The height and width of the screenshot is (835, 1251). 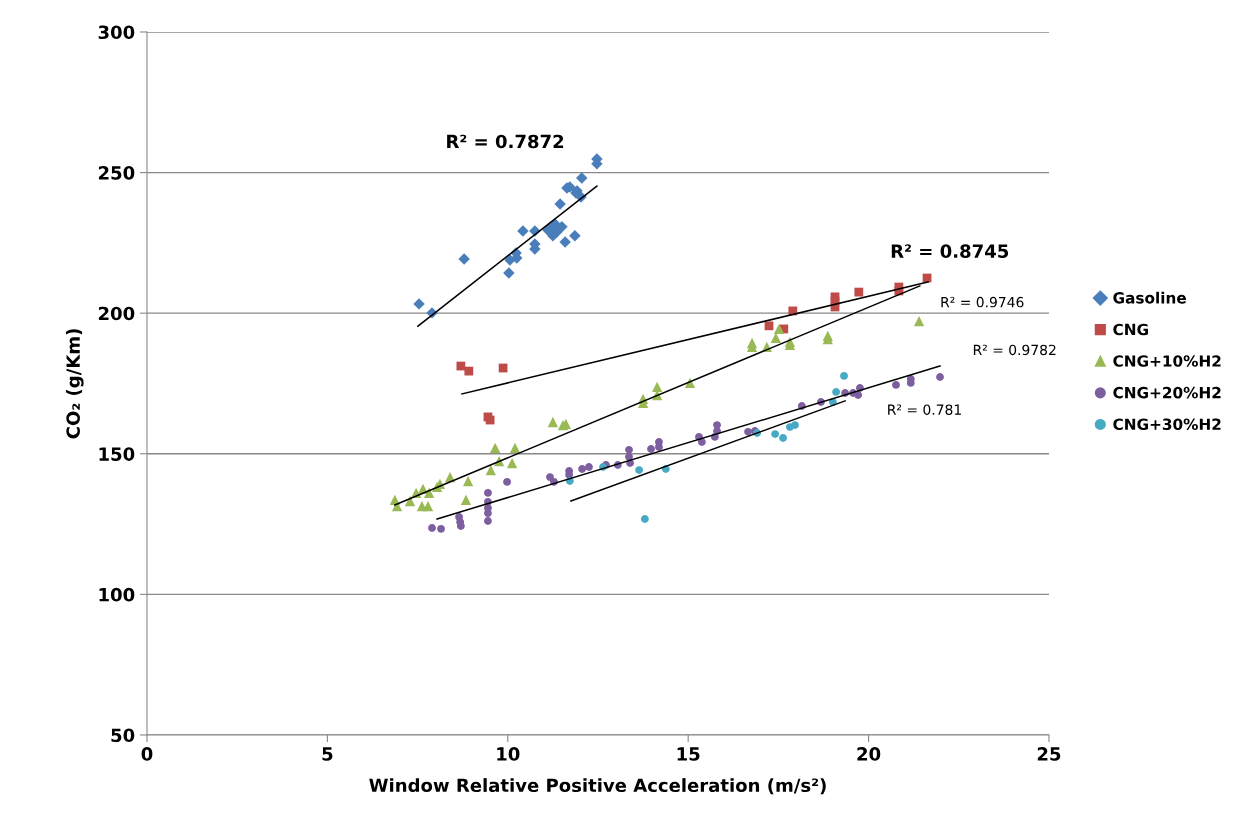 I want to click on y-tick-label: 250, so click(x=116, y=173).